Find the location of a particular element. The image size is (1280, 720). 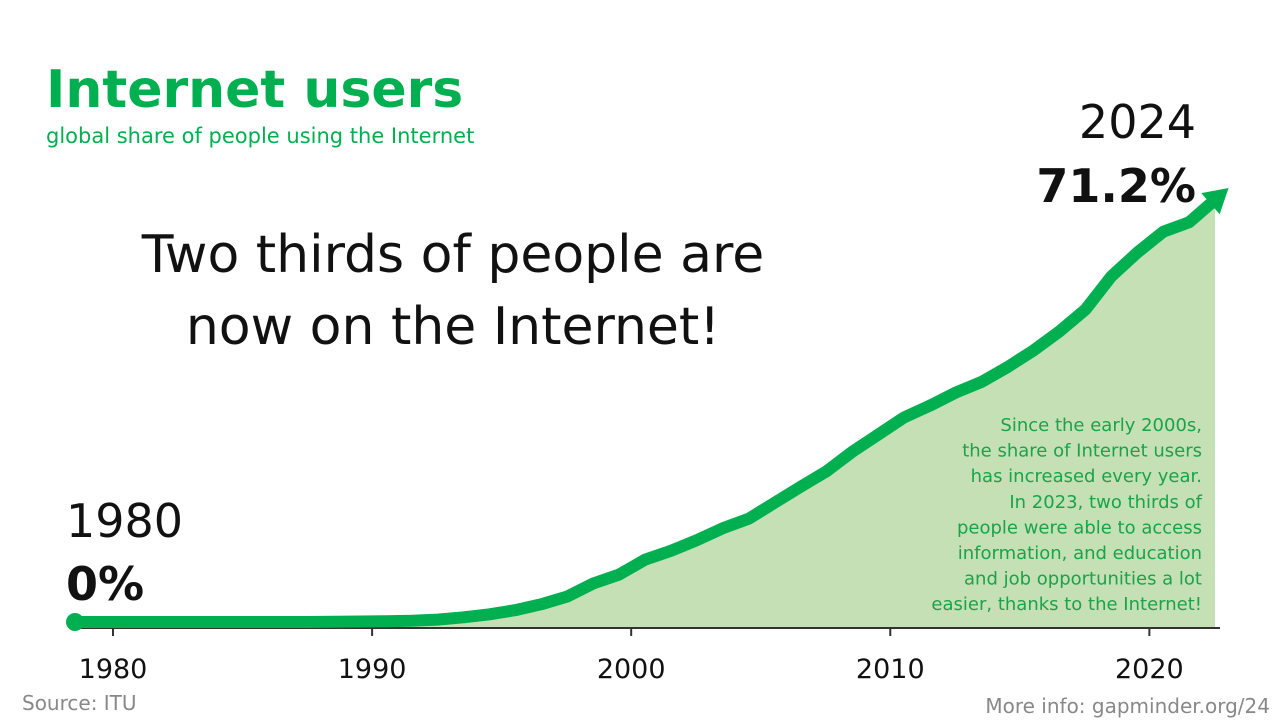

x-tick-label: 2000 is located at coordinates (631, 669).